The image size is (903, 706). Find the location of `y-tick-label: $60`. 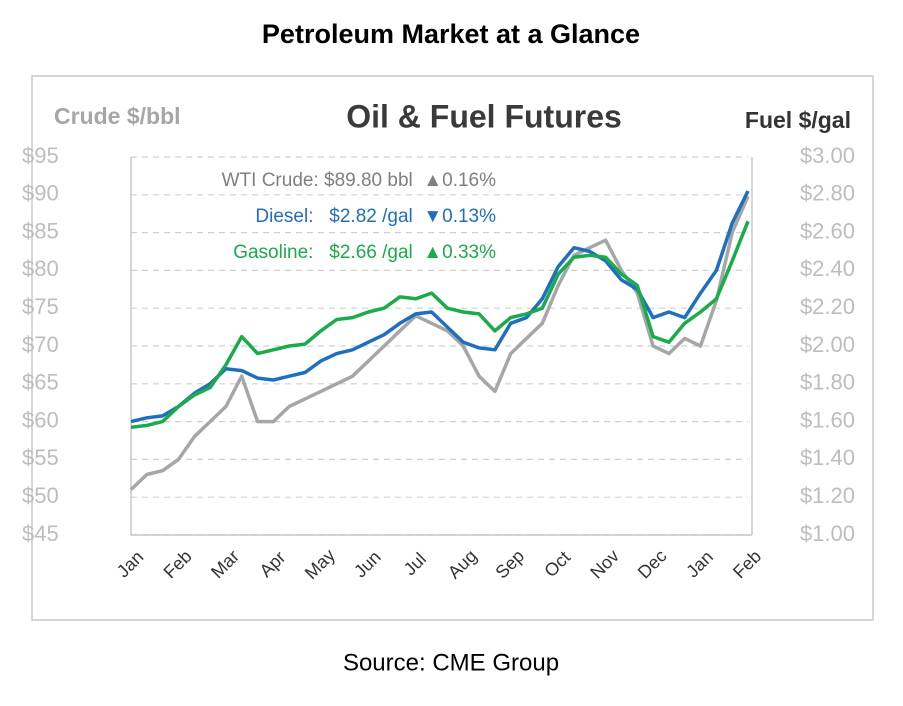

y-tick-label: $60 is located at coordinates (40, 419).